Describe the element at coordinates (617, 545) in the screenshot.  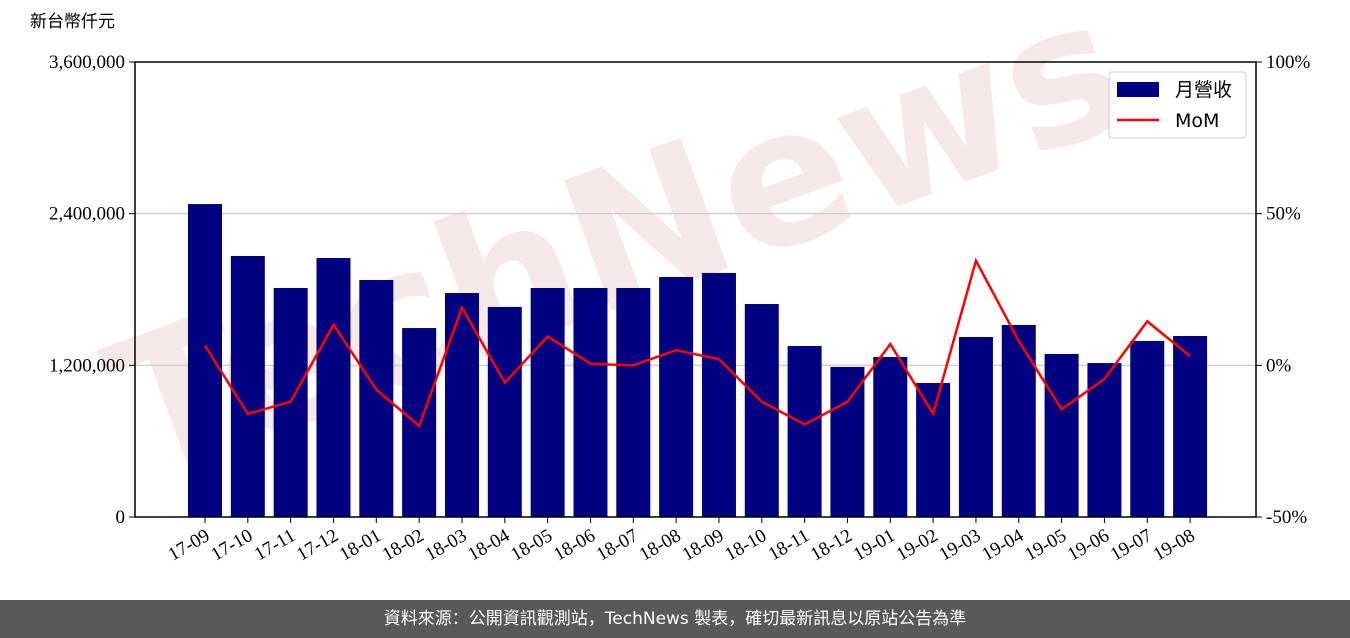
I see `x-tick-label: 18-07` at that location.